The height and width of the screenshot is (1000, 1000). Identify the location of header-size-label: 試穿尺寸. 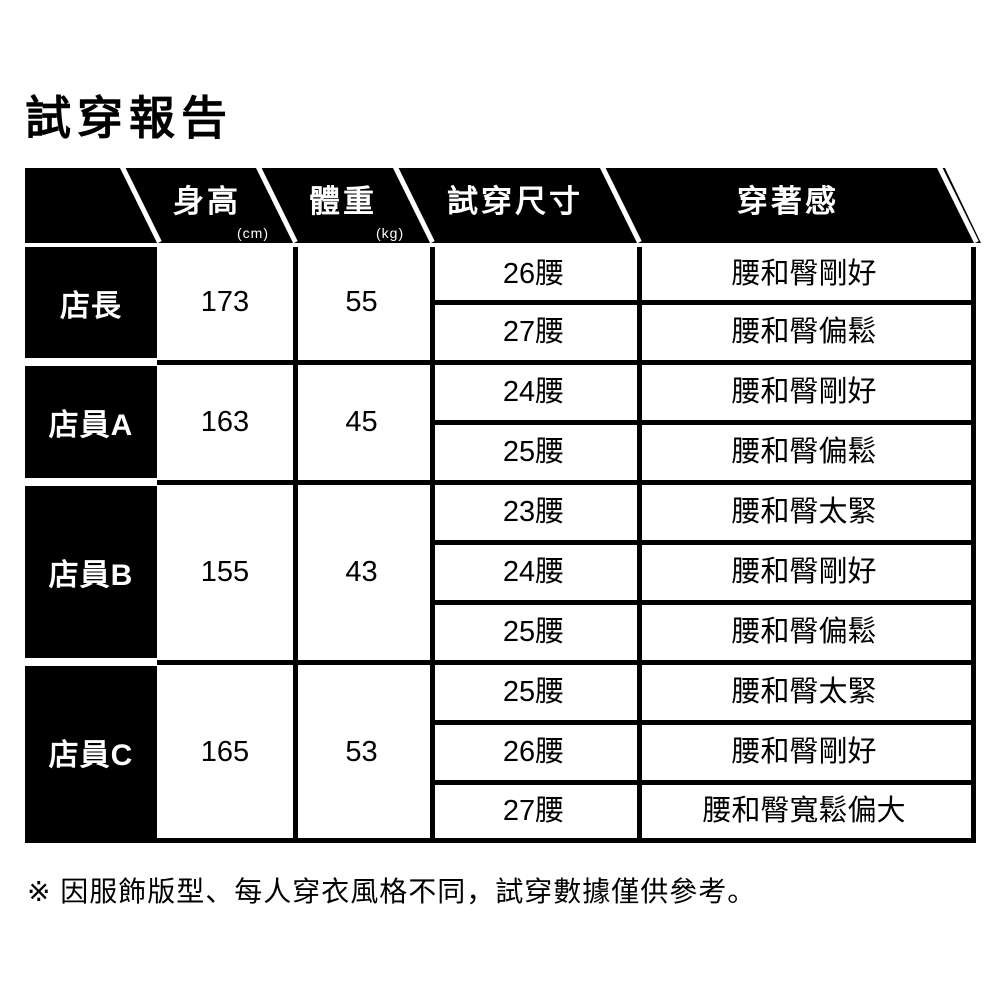
(515, 201).